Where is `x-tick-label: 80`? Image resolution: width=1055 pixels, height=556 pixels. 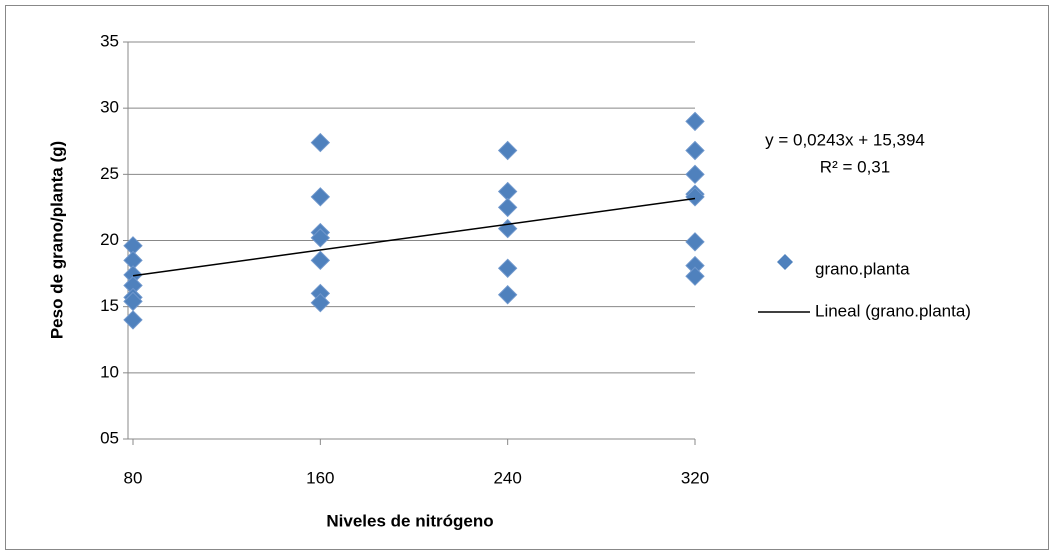
x-tick-label: 80 is located at coordinates (133, 477).